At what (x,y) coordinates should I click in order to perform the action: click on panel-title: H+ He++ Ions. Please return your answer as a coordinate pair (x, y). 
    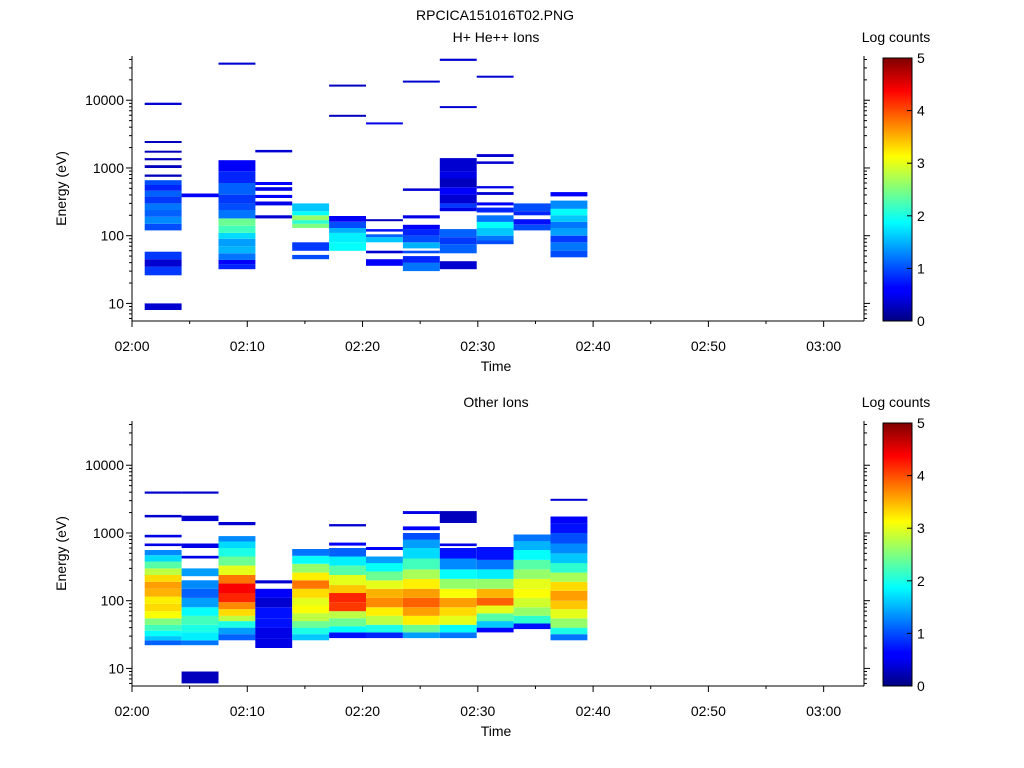
    Looking at the image, I should click on (496, 37).